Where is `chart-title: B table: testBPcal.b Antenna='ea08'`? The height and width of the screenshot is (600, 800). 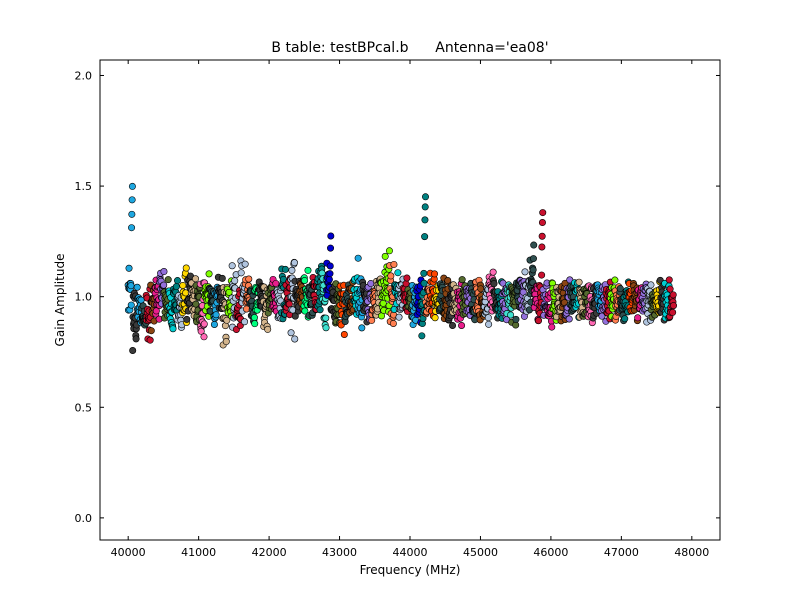 chart-title: B table: testBPcal.b Antenna='ea08' is located at coordinates (409, 48).